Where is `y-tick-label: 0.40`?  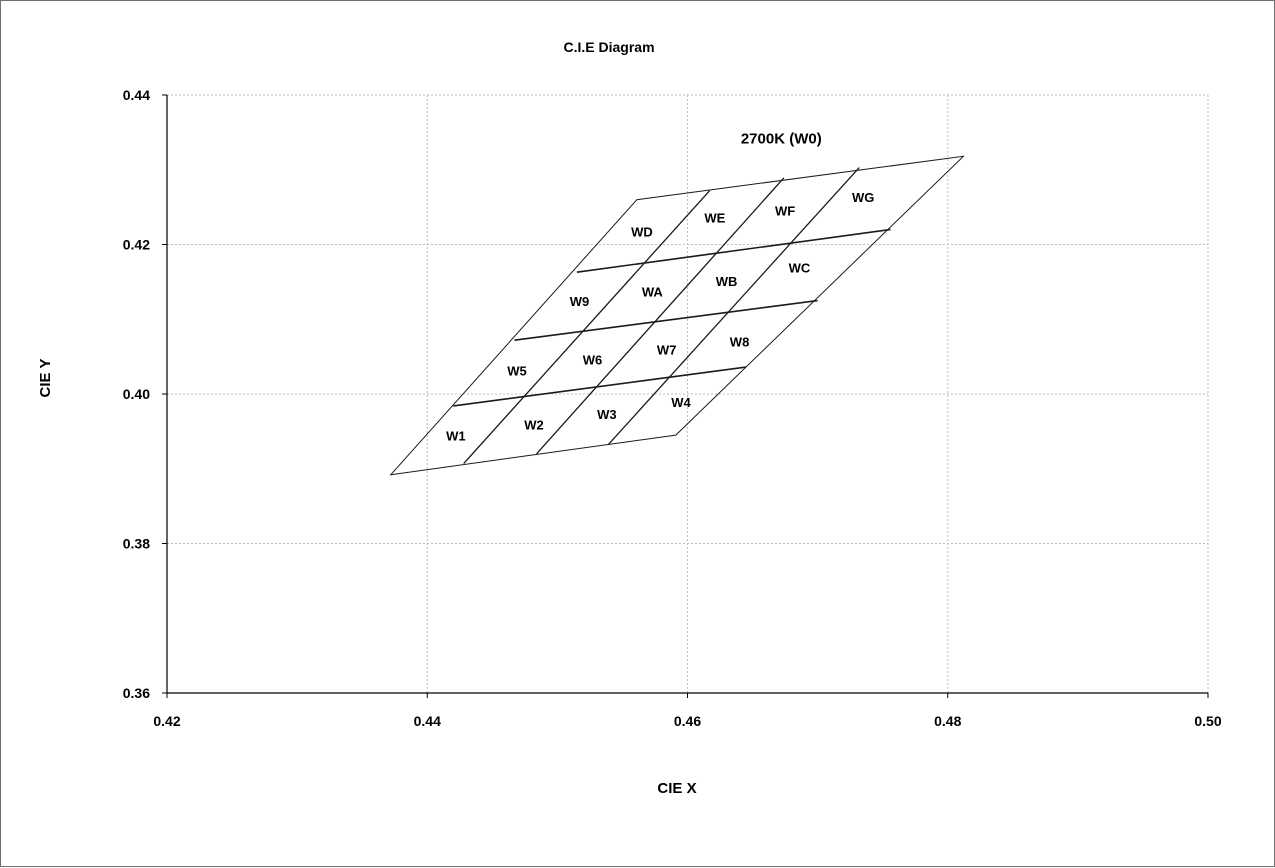 y-tick-label: 0.40 is located at coordinates (136, 394).